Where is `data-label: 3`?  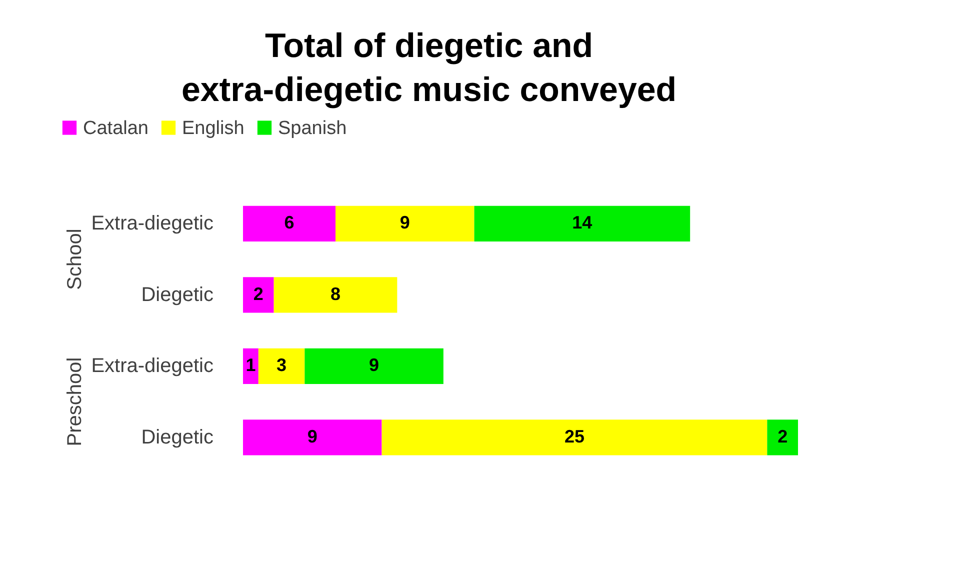
data-label: 3 is located at coordinates (281, 365).